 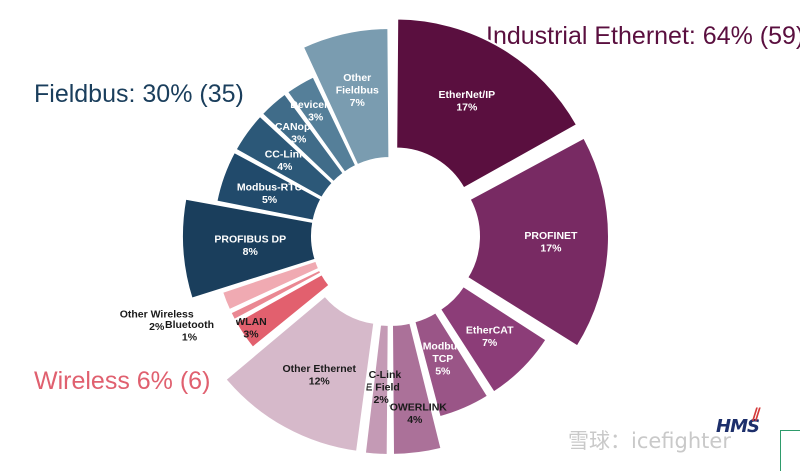 I want to click on slice-label-ethernet-ip: EtherNet/IP 17%, so click(x=467, y=101).